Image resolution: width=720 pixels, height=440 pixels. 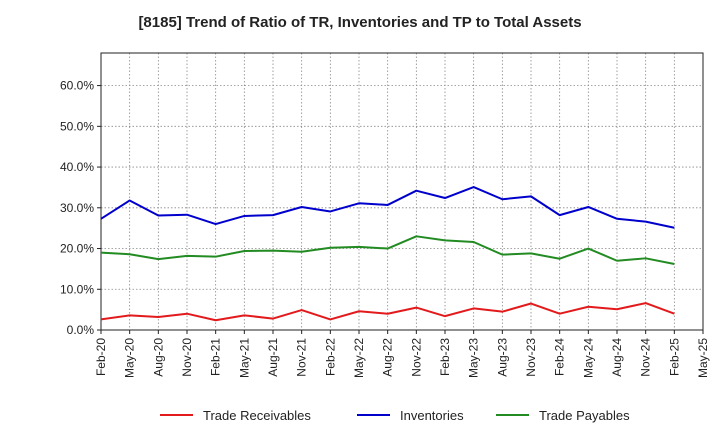 What do you see at coordinates (77, 249) in the screenshot?
I see `y-tick-label: 20.0%` at bounding box center [77, 249].